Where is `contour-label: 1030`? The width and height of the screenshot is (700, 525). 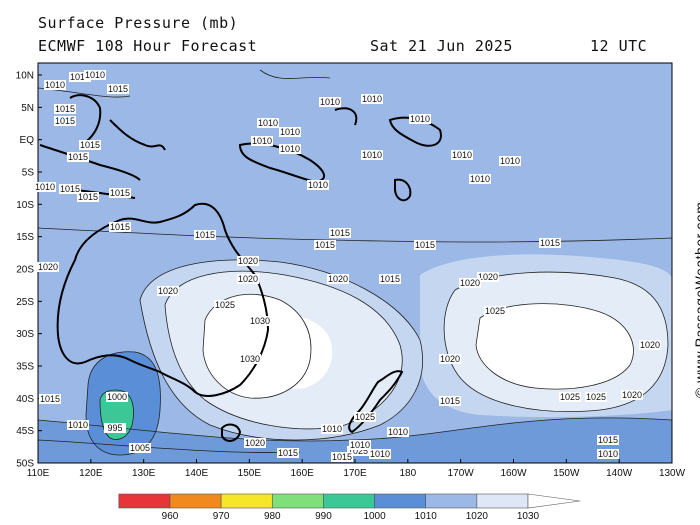
contour-label: 1030 is located at coordinates (260, 321).